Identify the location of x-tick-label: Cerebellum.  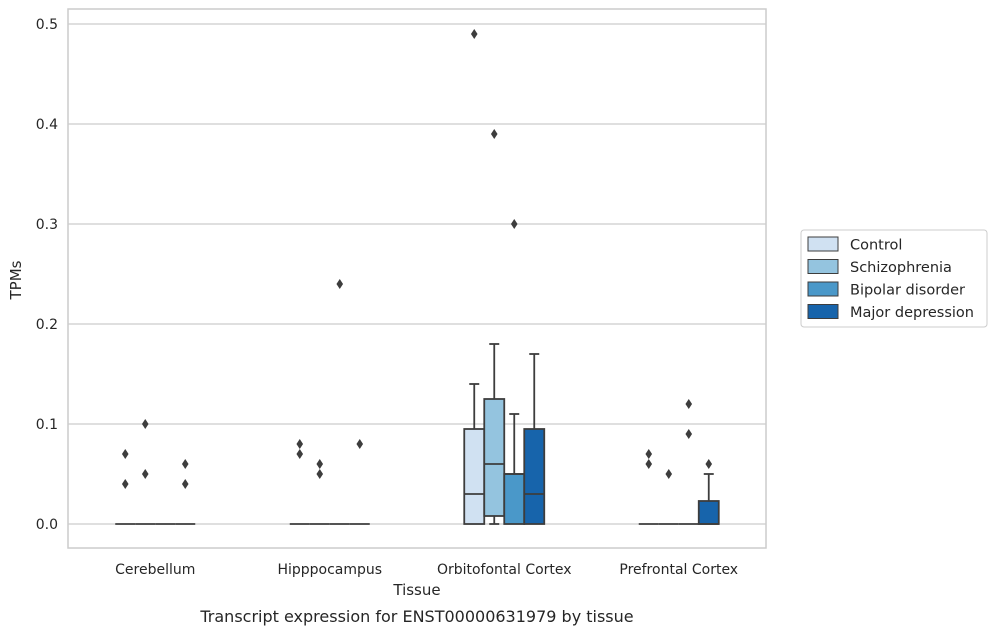
(155, 570).